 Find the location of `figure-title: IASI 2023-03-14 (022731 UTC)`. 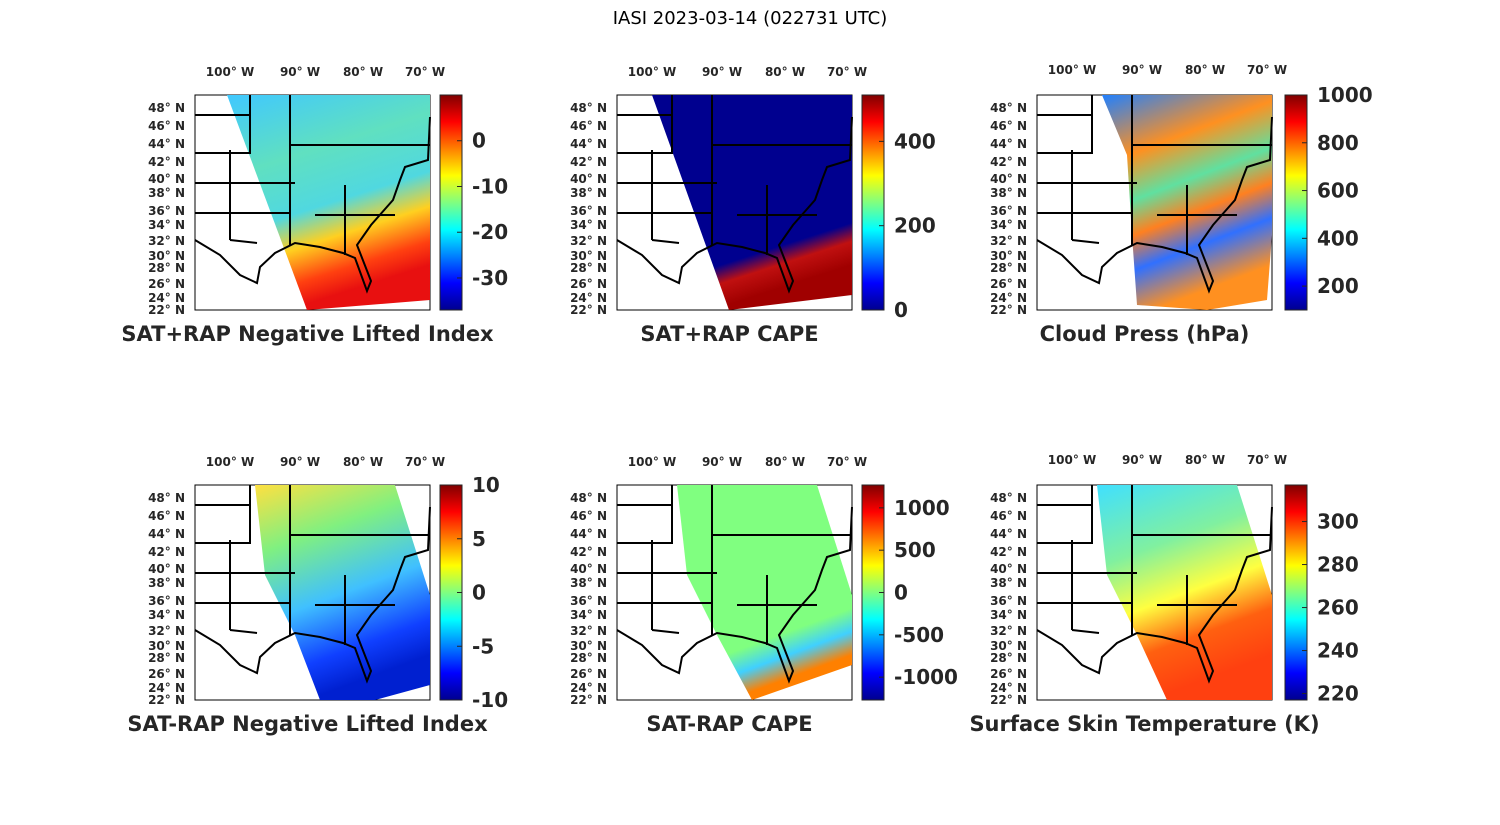

figure-title: IASI 2023-03-14 (022731 UTC) is located at coordinates (750, 18).